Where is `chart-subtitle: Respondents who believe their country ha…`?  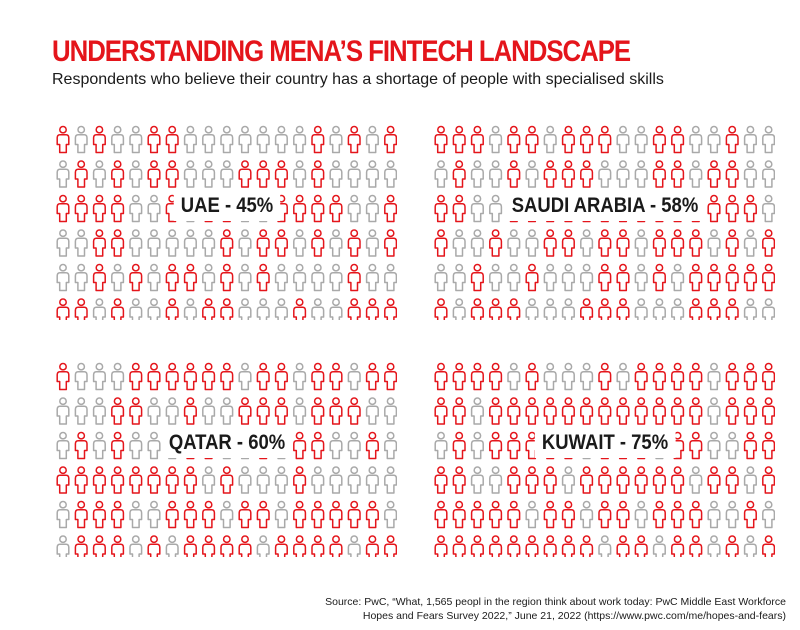 chart-subtitle: Respondents who believe their country ha… is located at coordinates (358, 79).